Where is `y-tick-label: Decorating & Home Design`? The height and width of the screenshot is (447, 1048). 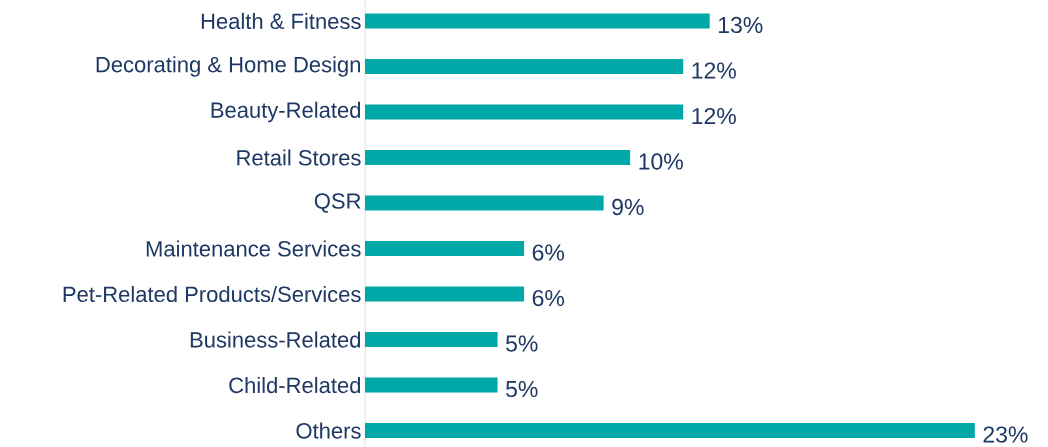 y-tick-label: Decorating & Home Design is located at coordinates (228, 66).